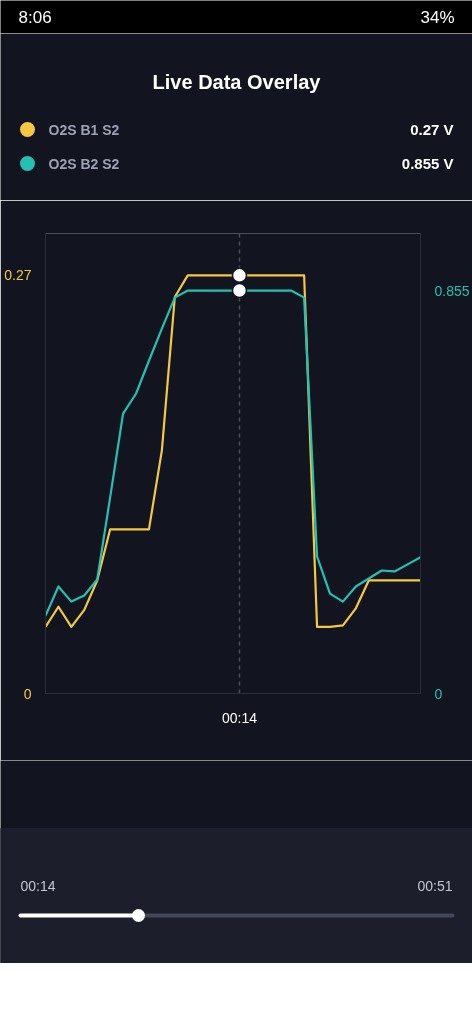 The image size is (472, 1023). What do you see at coordinates (38, 885) in the screenshot?
I see `text: 00:14` at bounding box center [38, 885].